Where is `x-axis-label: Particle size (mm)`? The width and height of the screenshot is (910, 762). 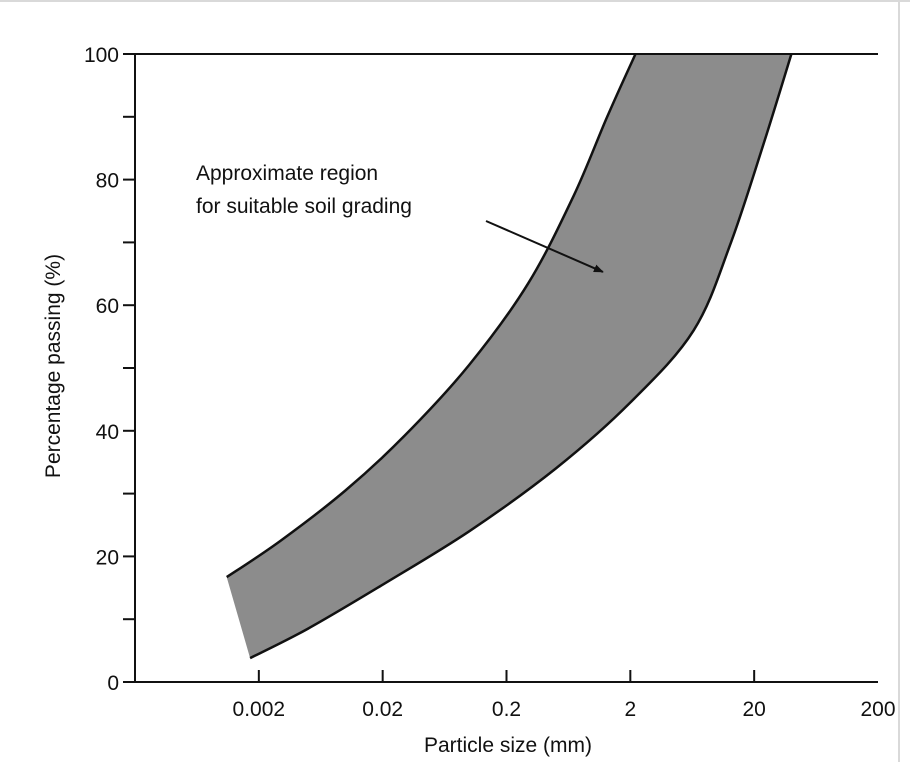
x-axis-label: Particle size (mm) is located at coordinates (508, 745).